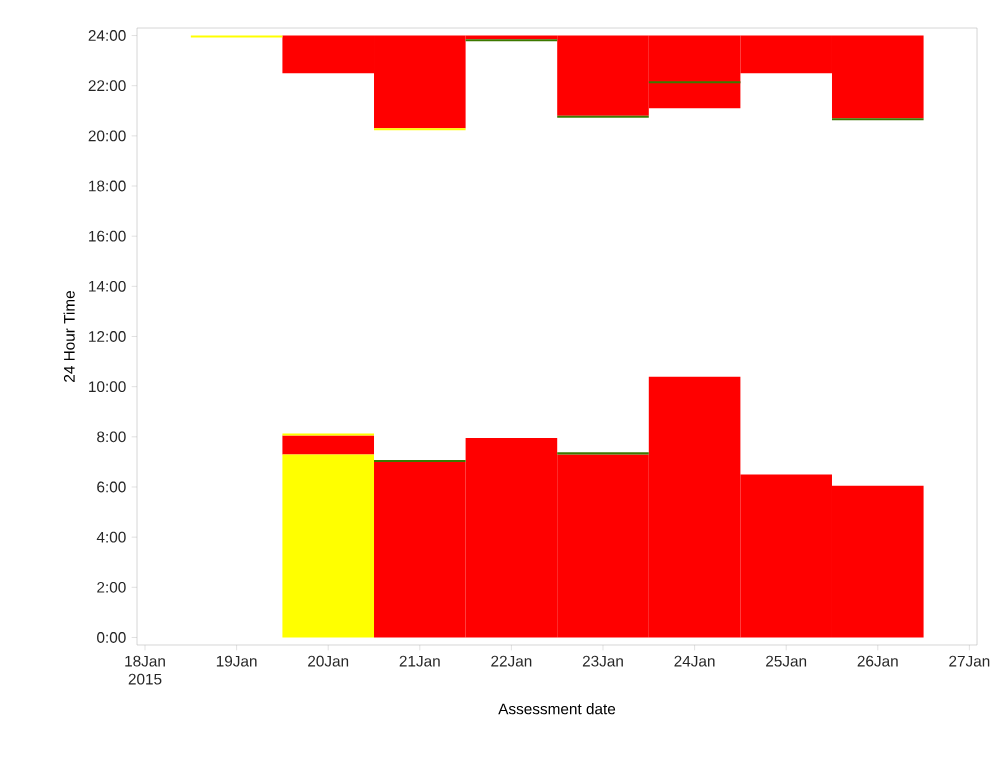 This screenshot has height=758, width=1006. What do you see at coordinates (107, 86) in the screenshot?
I see `y-tick-label: 22:00` at bounding box center [107, 86].